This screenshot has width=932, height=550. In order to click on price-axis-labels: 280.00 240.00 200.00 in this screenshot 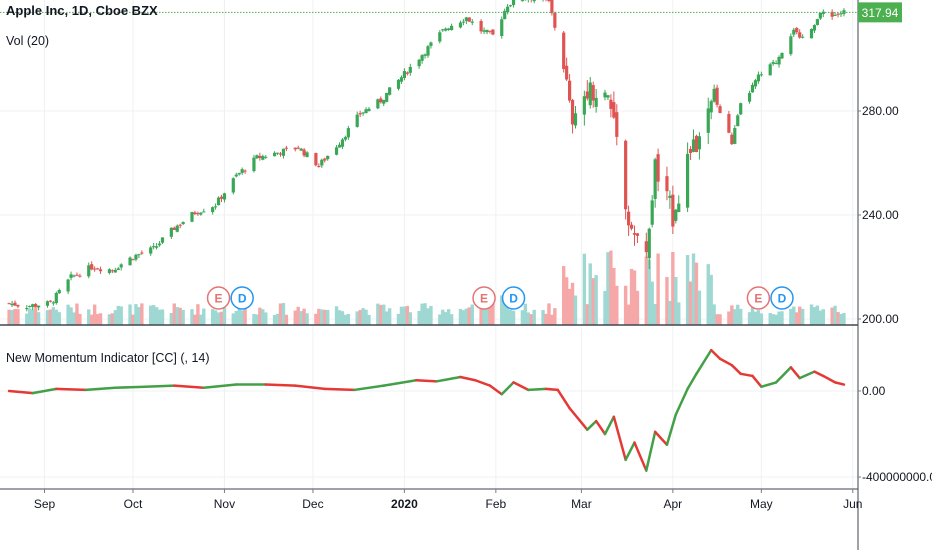, I will do `click(878, 215)`.